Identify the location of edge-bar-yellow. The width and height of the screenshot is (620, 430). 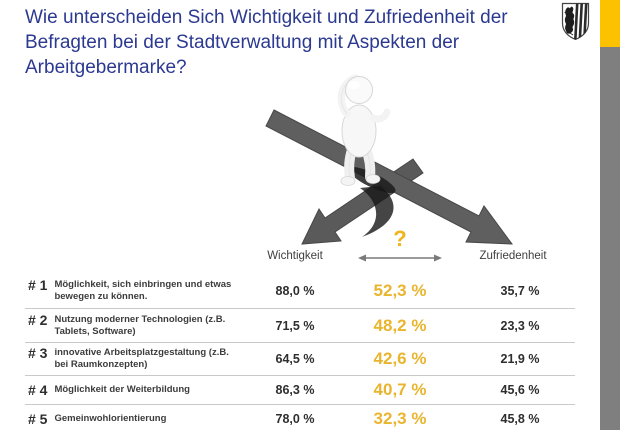
(610, 23).